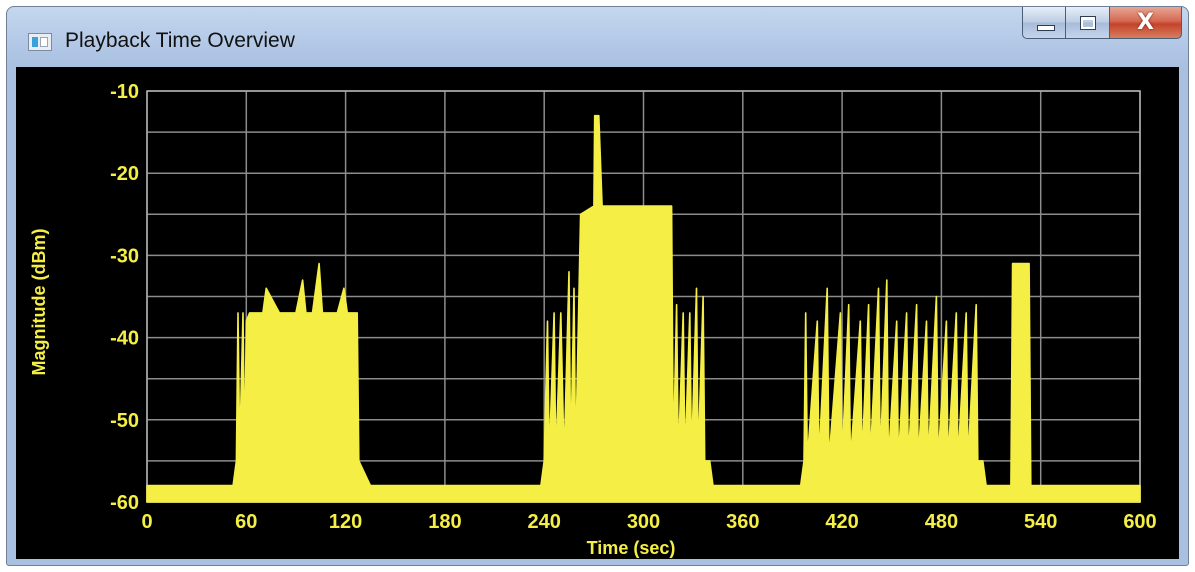 This screenshot has height=572, width=1195. What do you see at coordinates (742, 522) in the screenshot?
I see `x-tick-label-6: 360` at bounding box center [742, 522].